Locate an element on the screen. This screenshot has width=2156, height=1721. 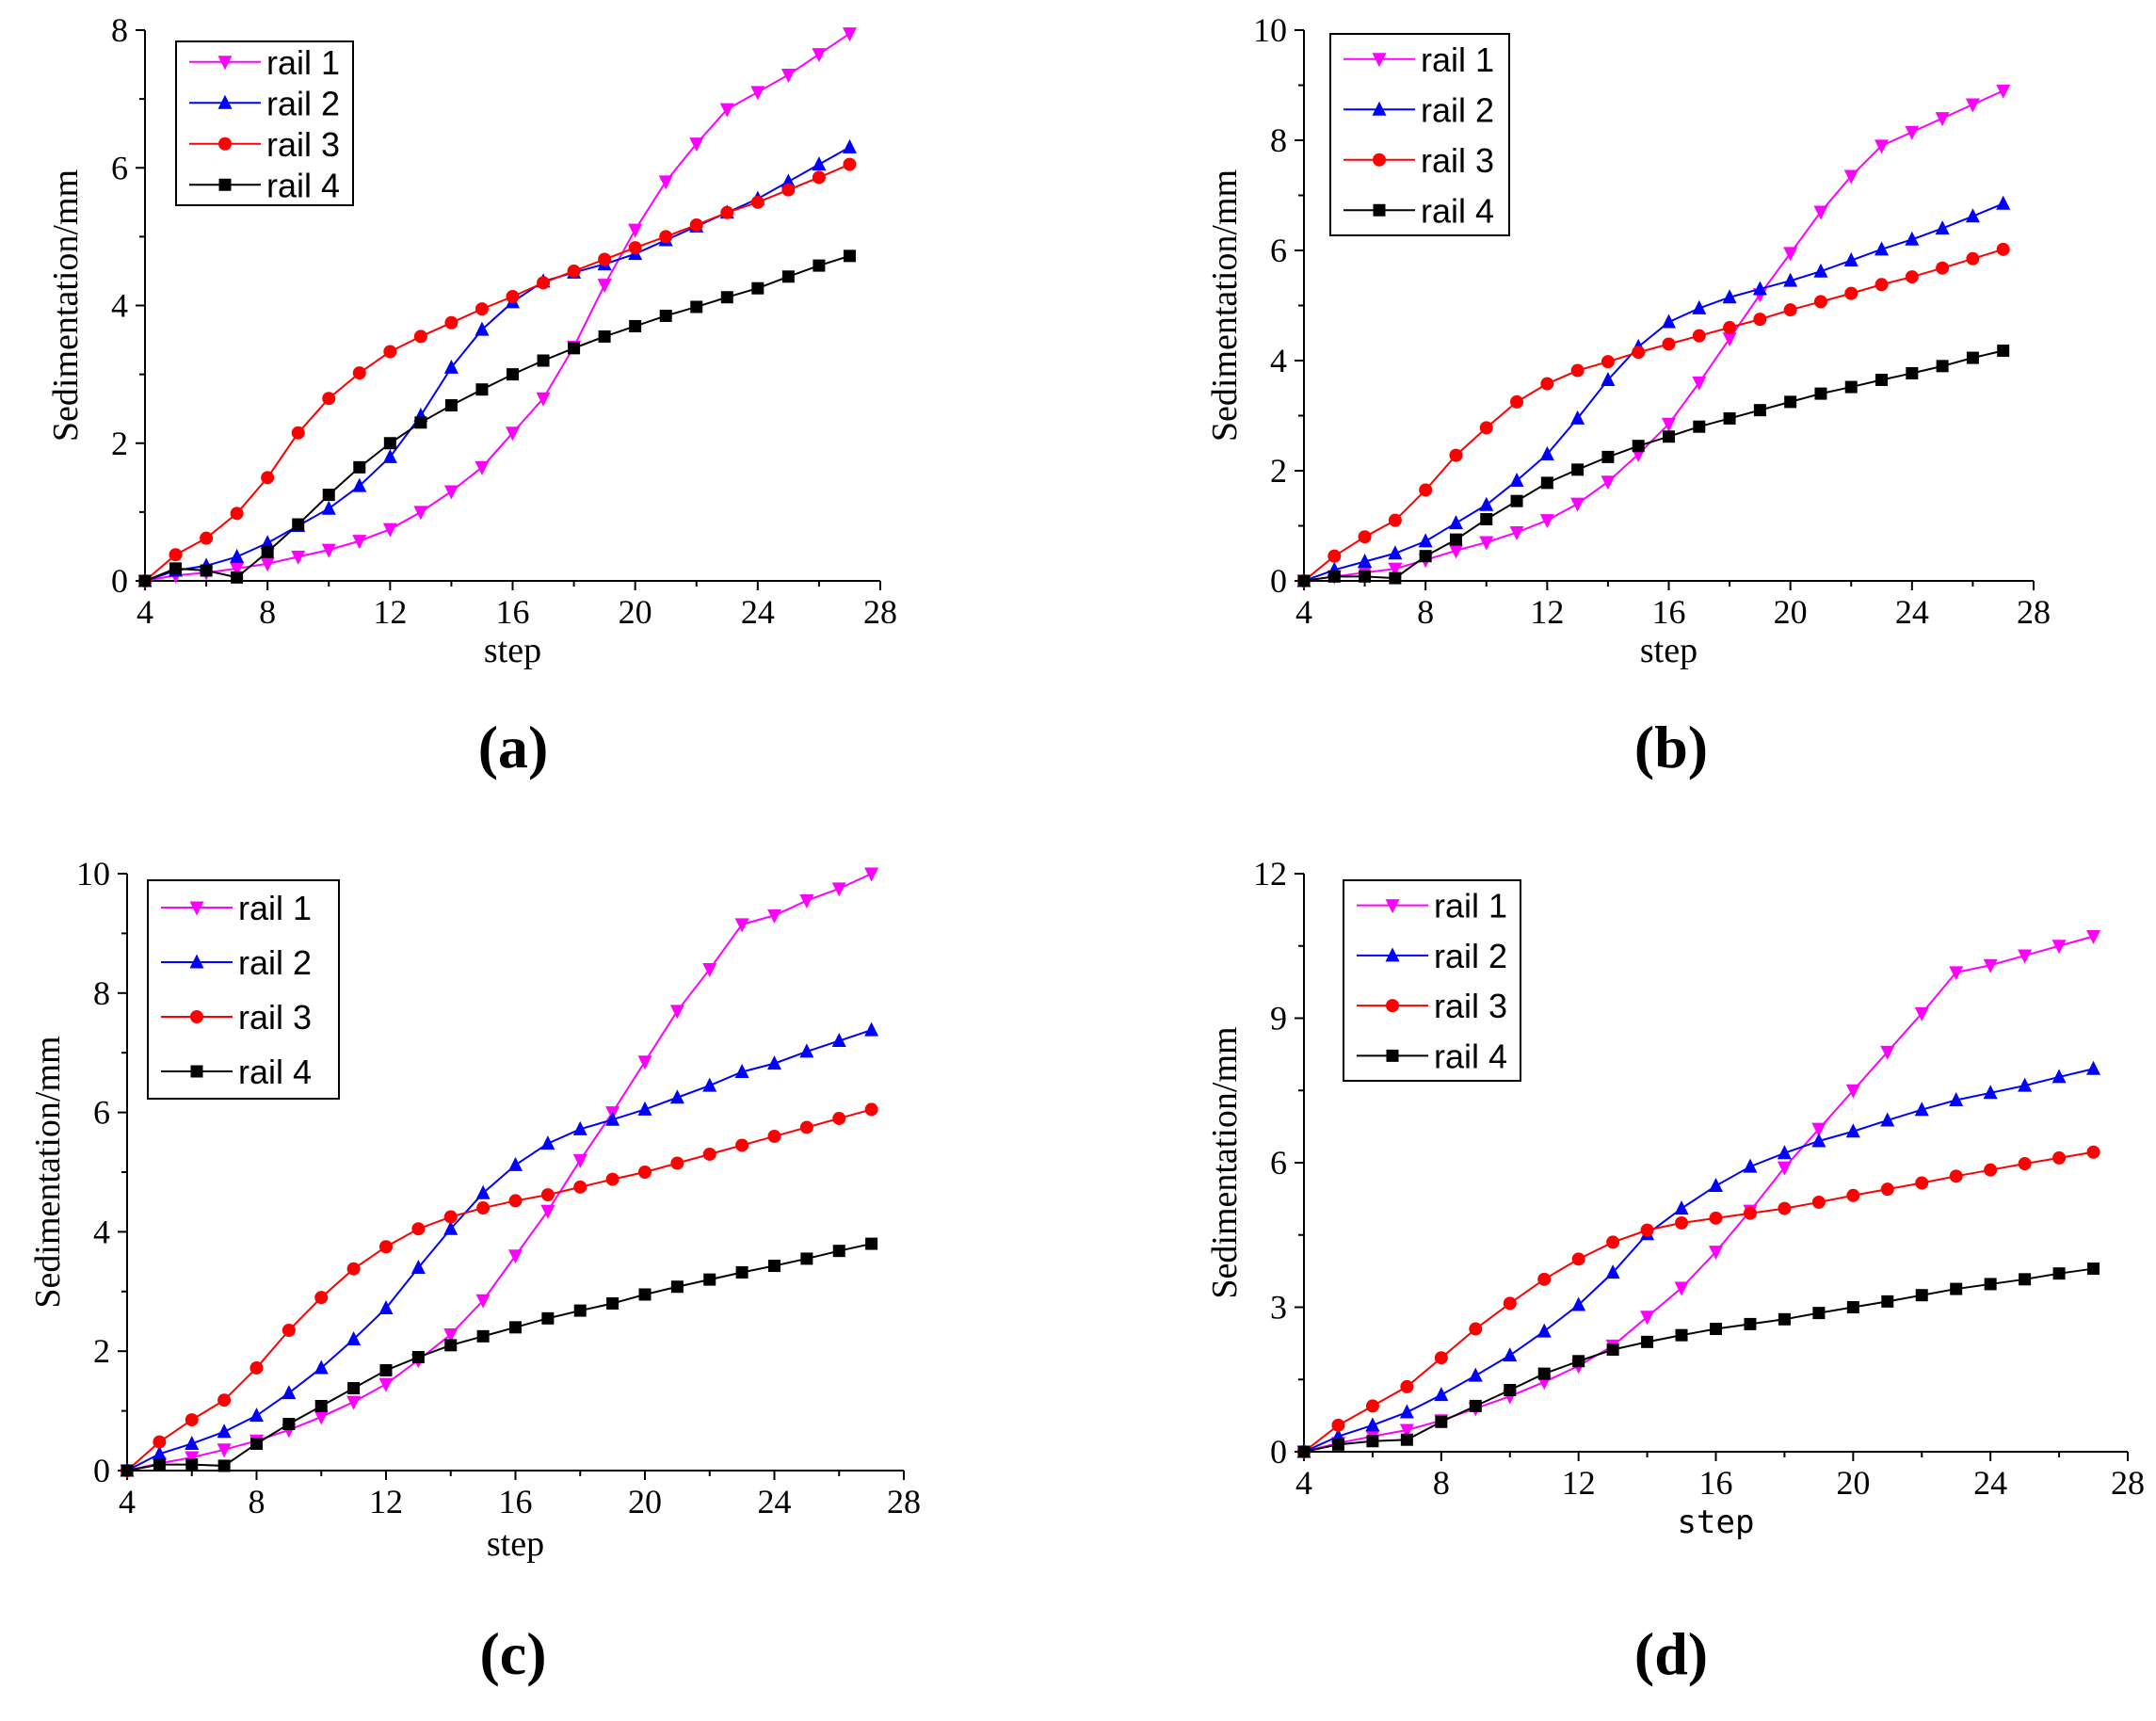
legend-label: rail 3 is located at coordinates (1457, 160).